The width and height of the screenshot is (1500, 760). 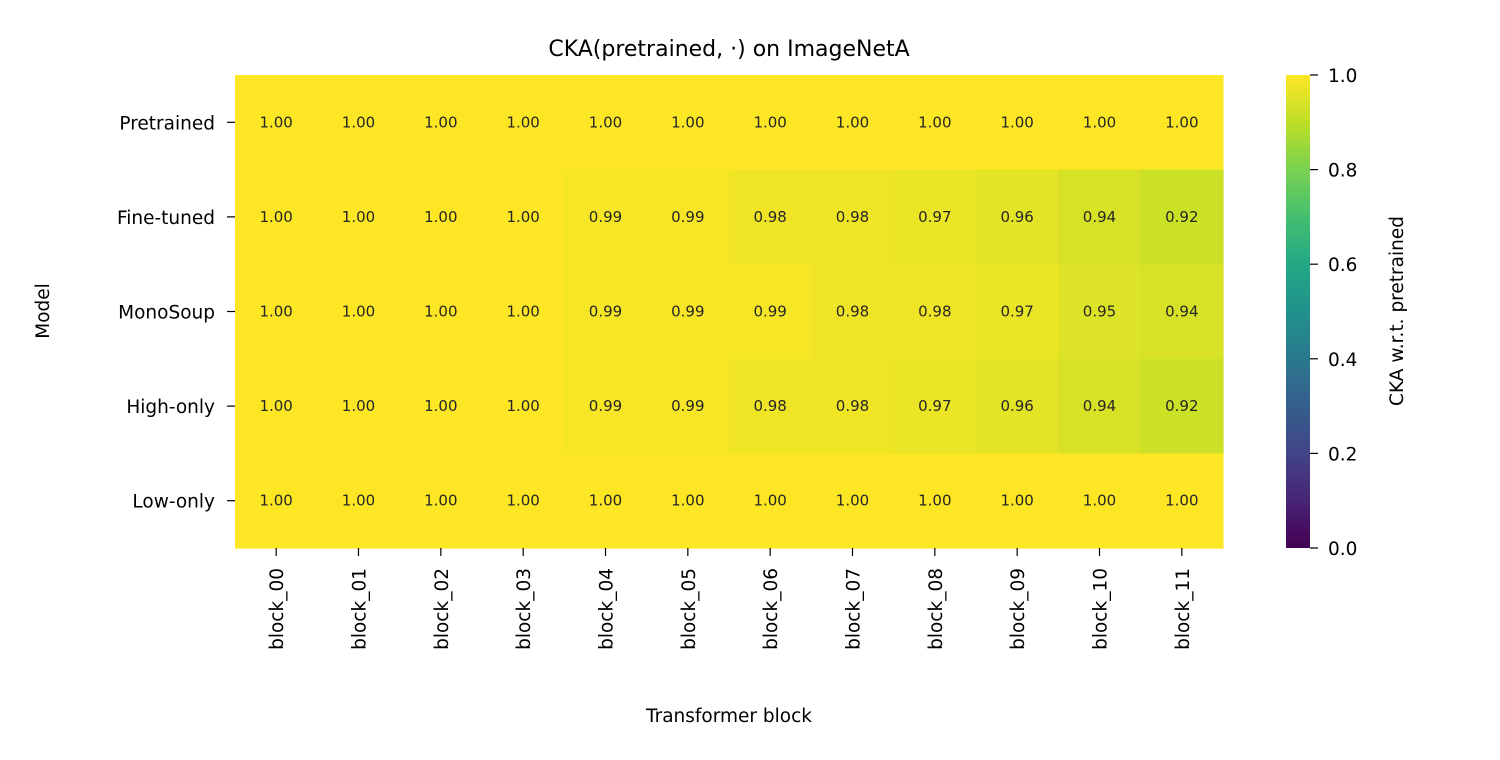 What do you see at coordinates (166, 218) in the screenshot?
I see `y-tick-label: Fine-tuned` at bounding box center [166, 218].